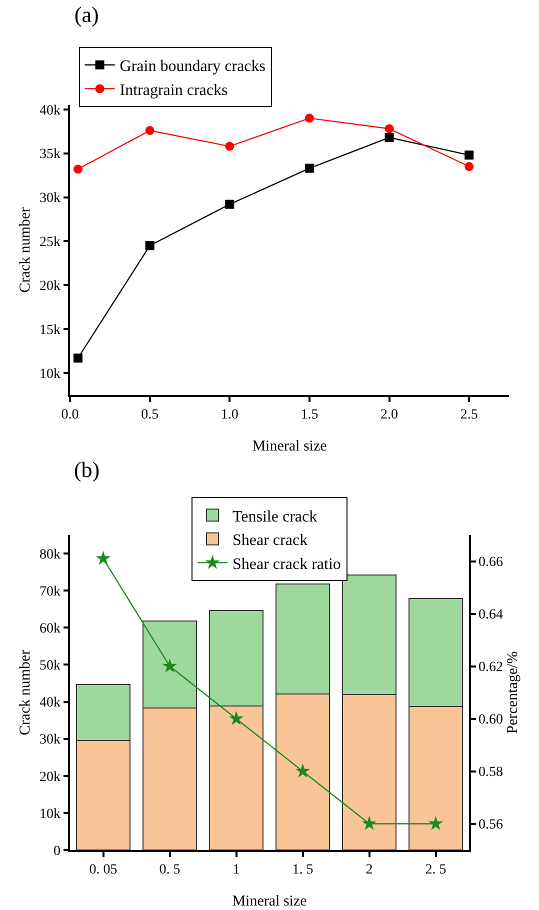  What do you see at coordinates (169, 870) in the screenshot?
I see `x-tick-label: 0. 5` at bounding box center [169, 870].